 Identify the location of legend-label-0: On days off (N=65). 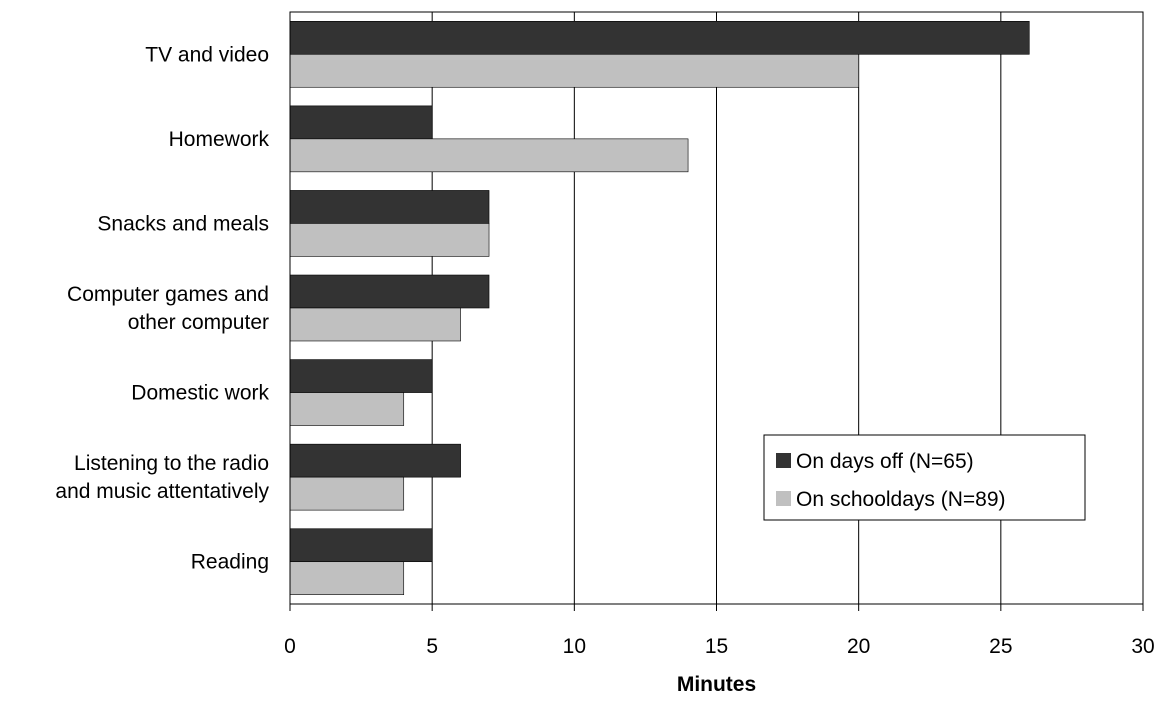
(885, 461).